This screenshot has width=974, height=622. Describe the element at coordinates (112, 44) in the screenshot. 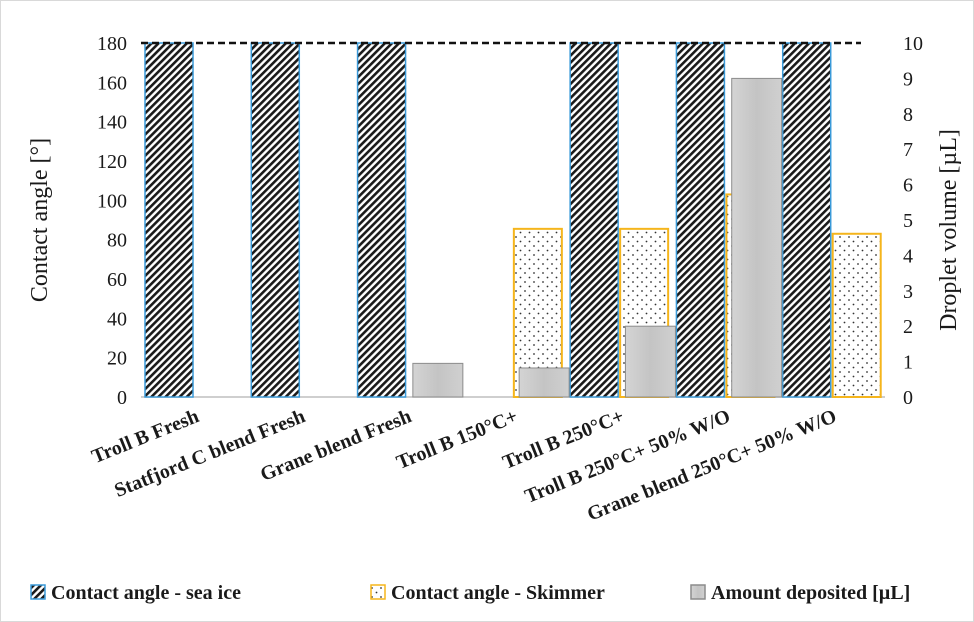

I see `y-tick-label: 180` at that location.